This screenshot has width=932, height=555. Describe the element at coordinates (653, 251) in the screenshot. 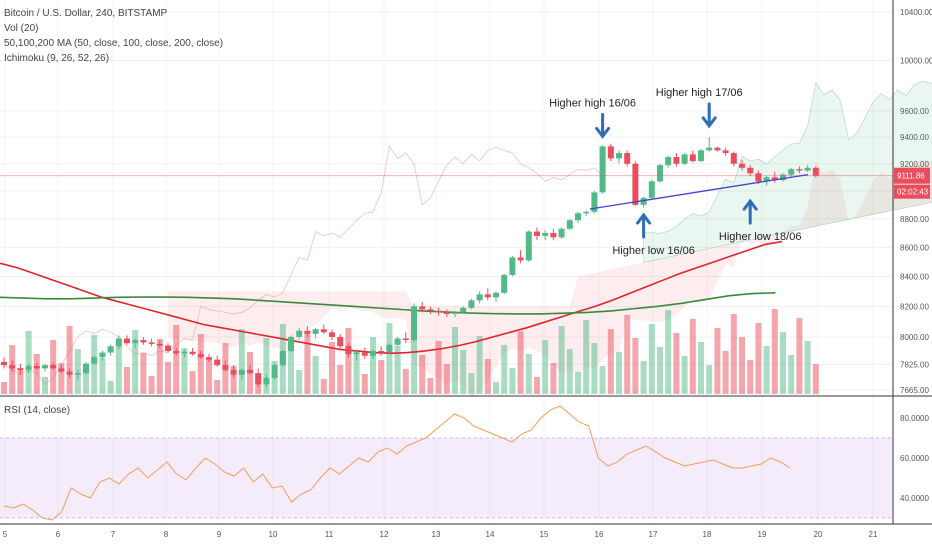

I see `annotation-label: Higher low 16/06` at that location.